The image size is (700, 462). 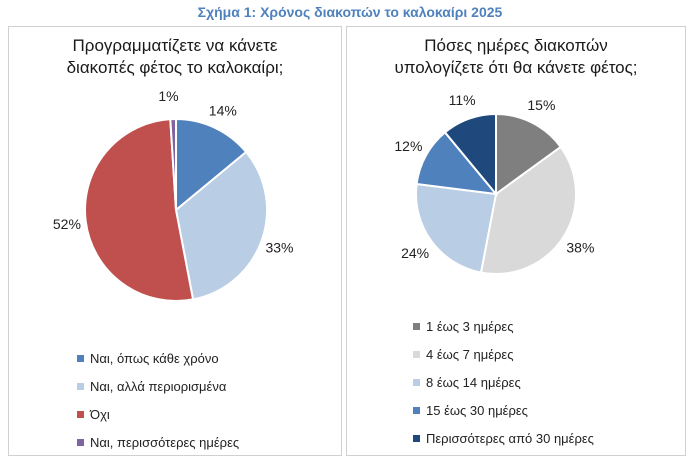 What do you see at coordinates (541, 105) in the screenshot?
I see `pie-data-label: 15%` at bounding box center [541, 105].